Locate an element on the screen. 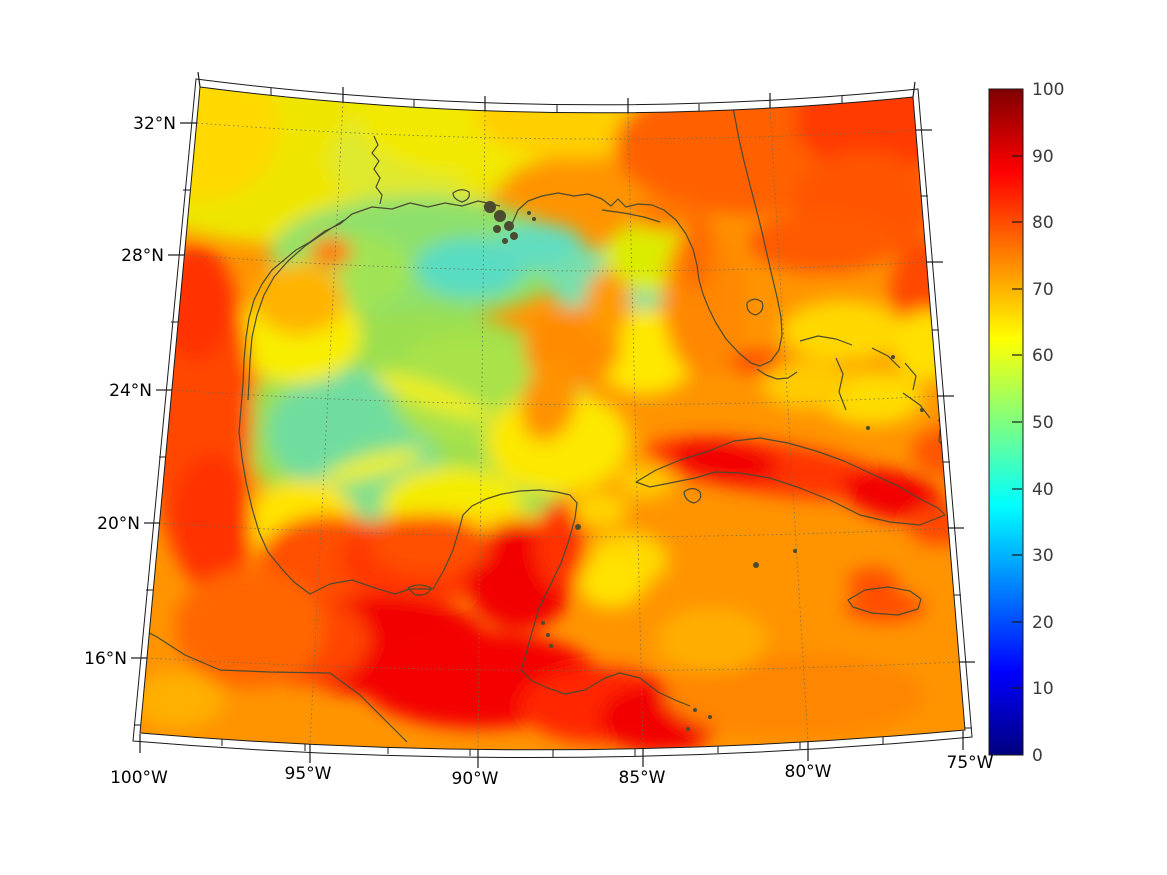  lon-label-100w: 100°W is located at coordinates (139, 778).